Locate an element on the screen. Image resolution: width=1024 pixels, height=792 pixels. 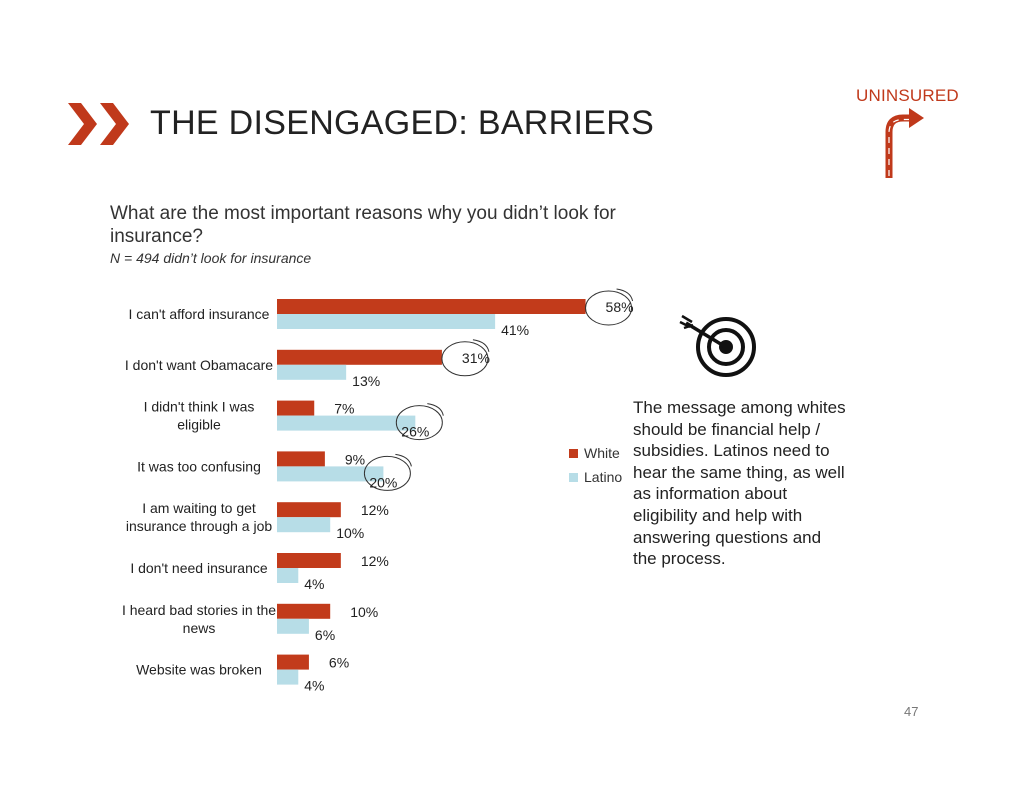
legend-label-latino: Latino is located at coordinates (603, 477).